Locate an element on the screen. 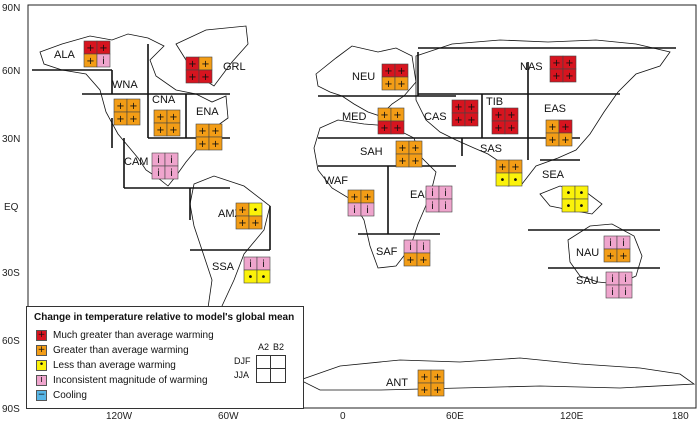  lon-tick: 0 is located at coordinates (343, 416).